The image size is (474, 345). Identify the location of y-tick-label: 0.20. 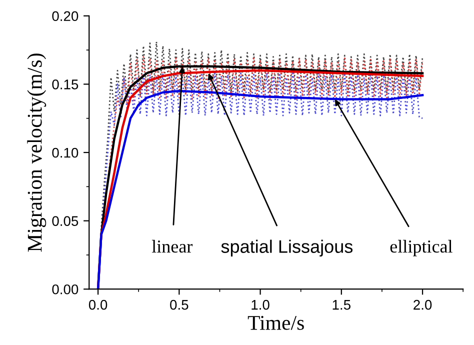
(65, 16).